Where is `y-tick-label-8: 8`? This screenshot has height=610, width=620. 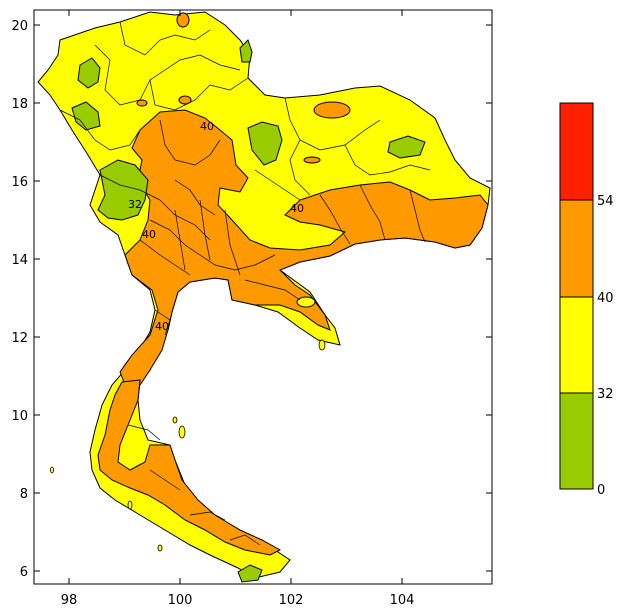
y-tick-label-8: 8 is located at coordinates (24, 494).